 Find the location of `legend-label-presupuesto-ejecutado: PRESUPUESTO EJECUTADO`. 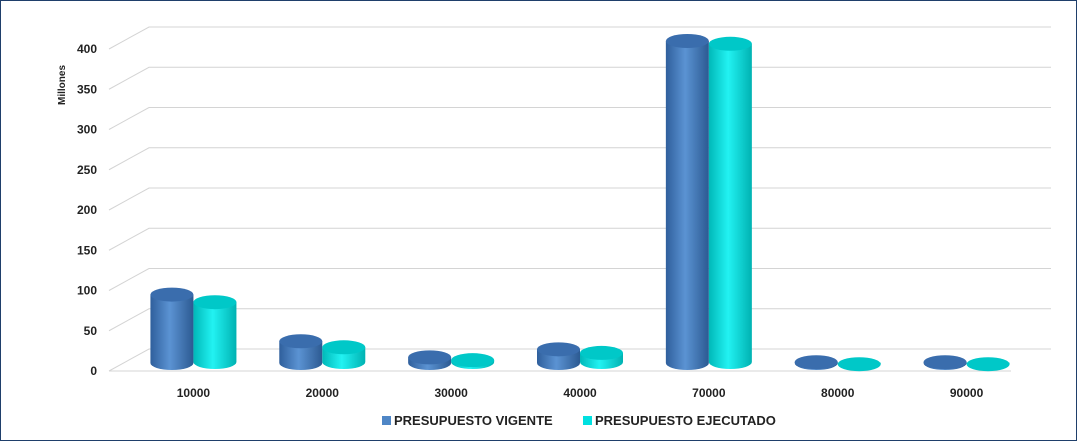

legend-label-presupuesto-ejecutado: PRESUPUESTO EJECUTADO is located at coordinates (685, 420).